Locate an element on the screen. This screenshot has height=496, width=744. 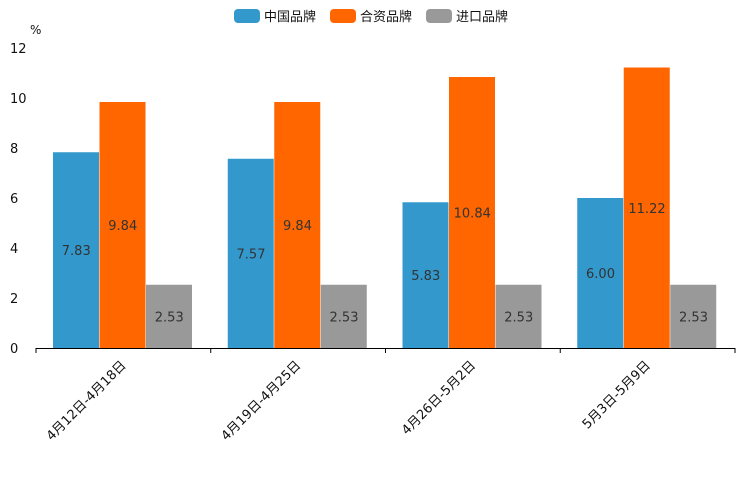
x-tick-label: 4月26日-5月2日 is located at coordinates (439, 398).